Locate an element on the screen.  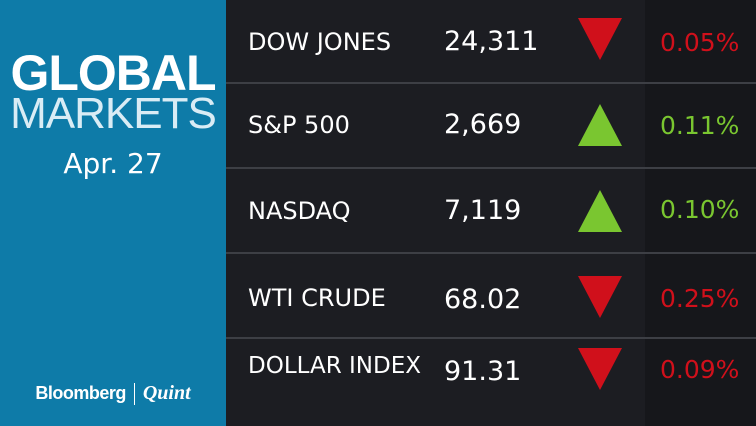
market-name: WTI CRUDE is located at coordinates (317, 298).